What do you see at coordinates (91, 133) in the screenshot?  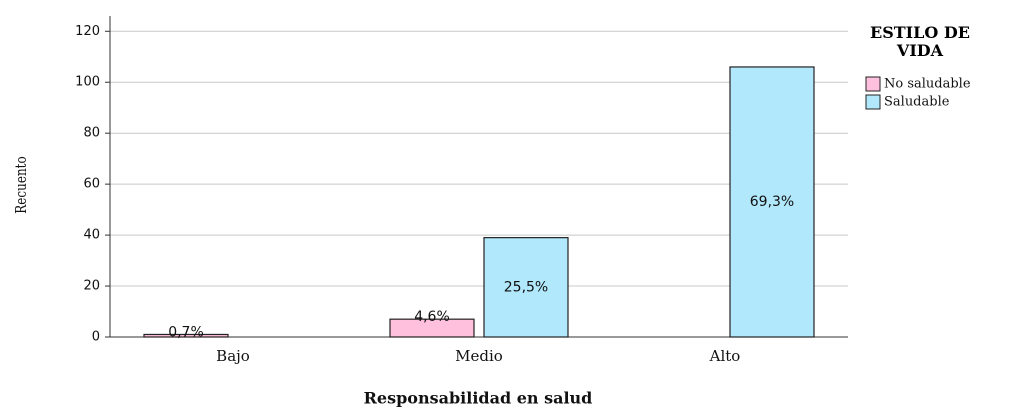 I see `y-tick-label: 80` at bounding box center [91, 133].